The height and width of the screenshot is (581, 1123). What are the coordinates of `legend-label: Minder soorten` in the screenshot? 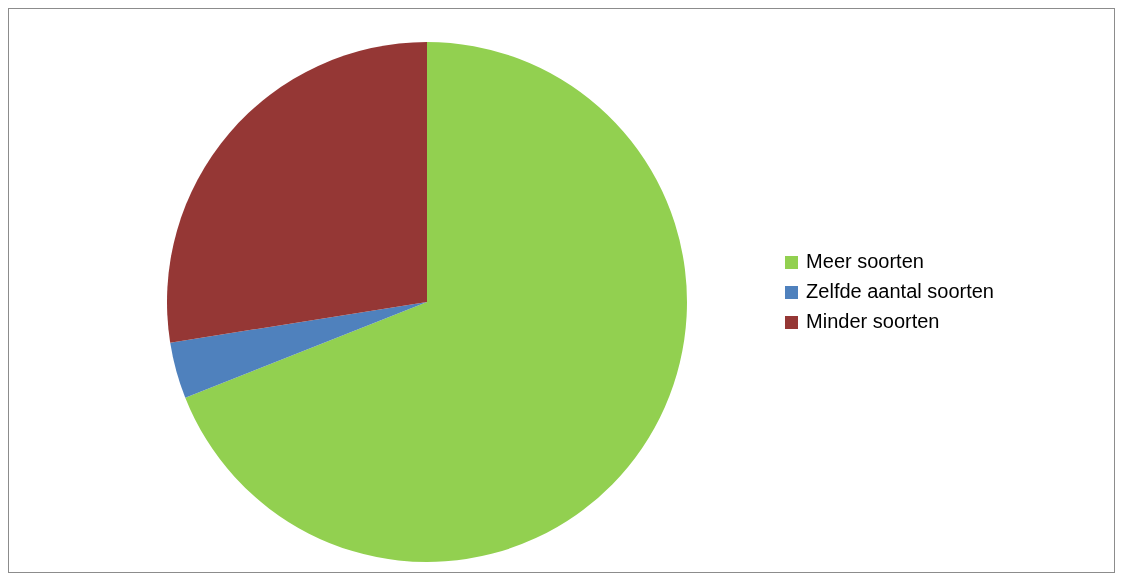 It's located at (873, 320).